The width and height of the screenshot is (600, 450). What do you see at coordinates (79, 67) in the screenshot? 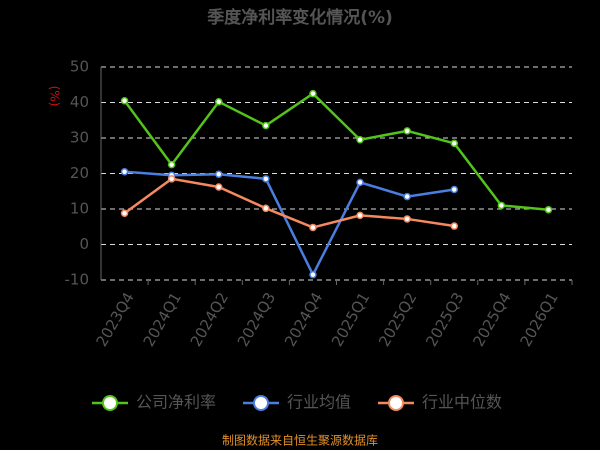
I see `y-tick-label: 50` at bounding box center [79, 67].